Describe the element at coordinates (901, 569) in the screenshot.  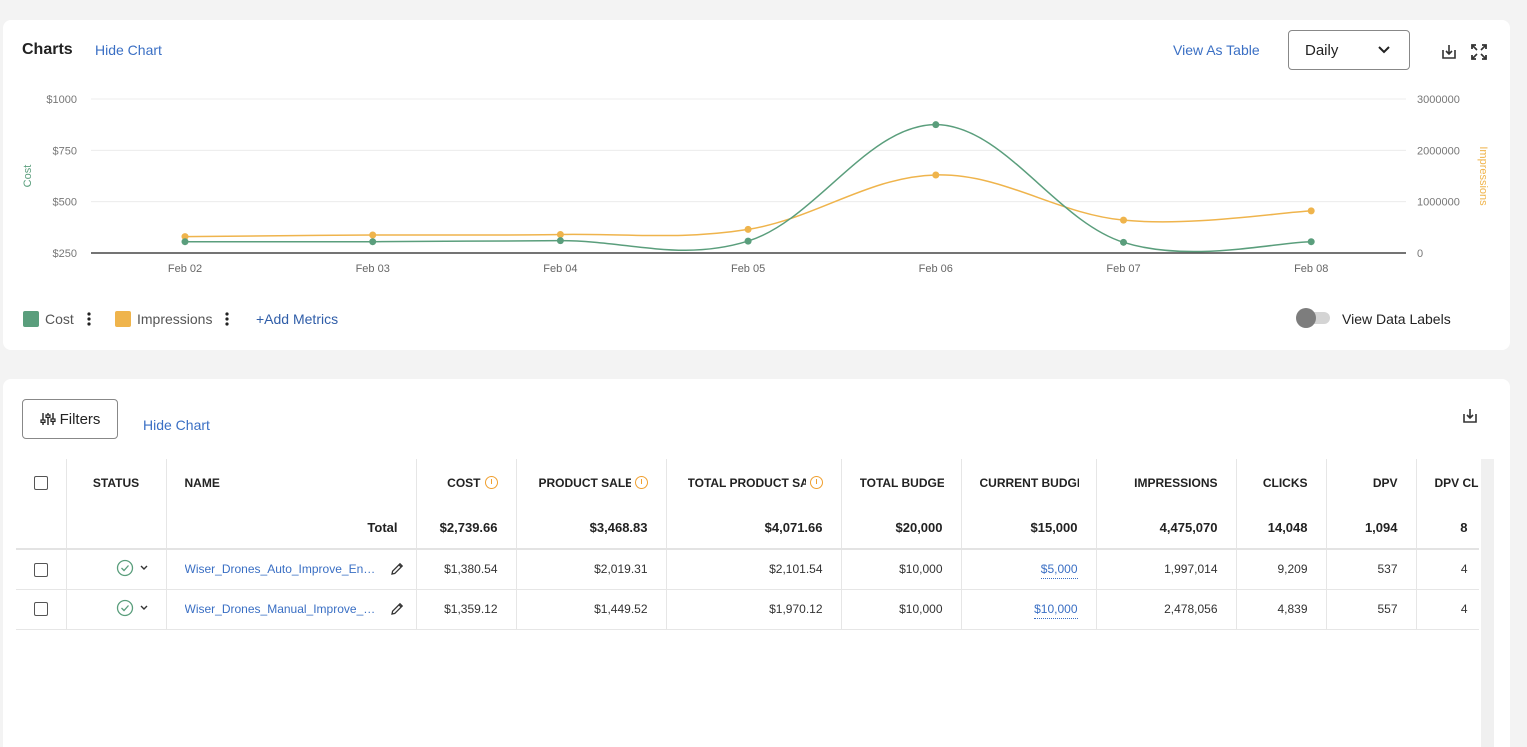
I see `row-total-budget: $10,000` at that location.